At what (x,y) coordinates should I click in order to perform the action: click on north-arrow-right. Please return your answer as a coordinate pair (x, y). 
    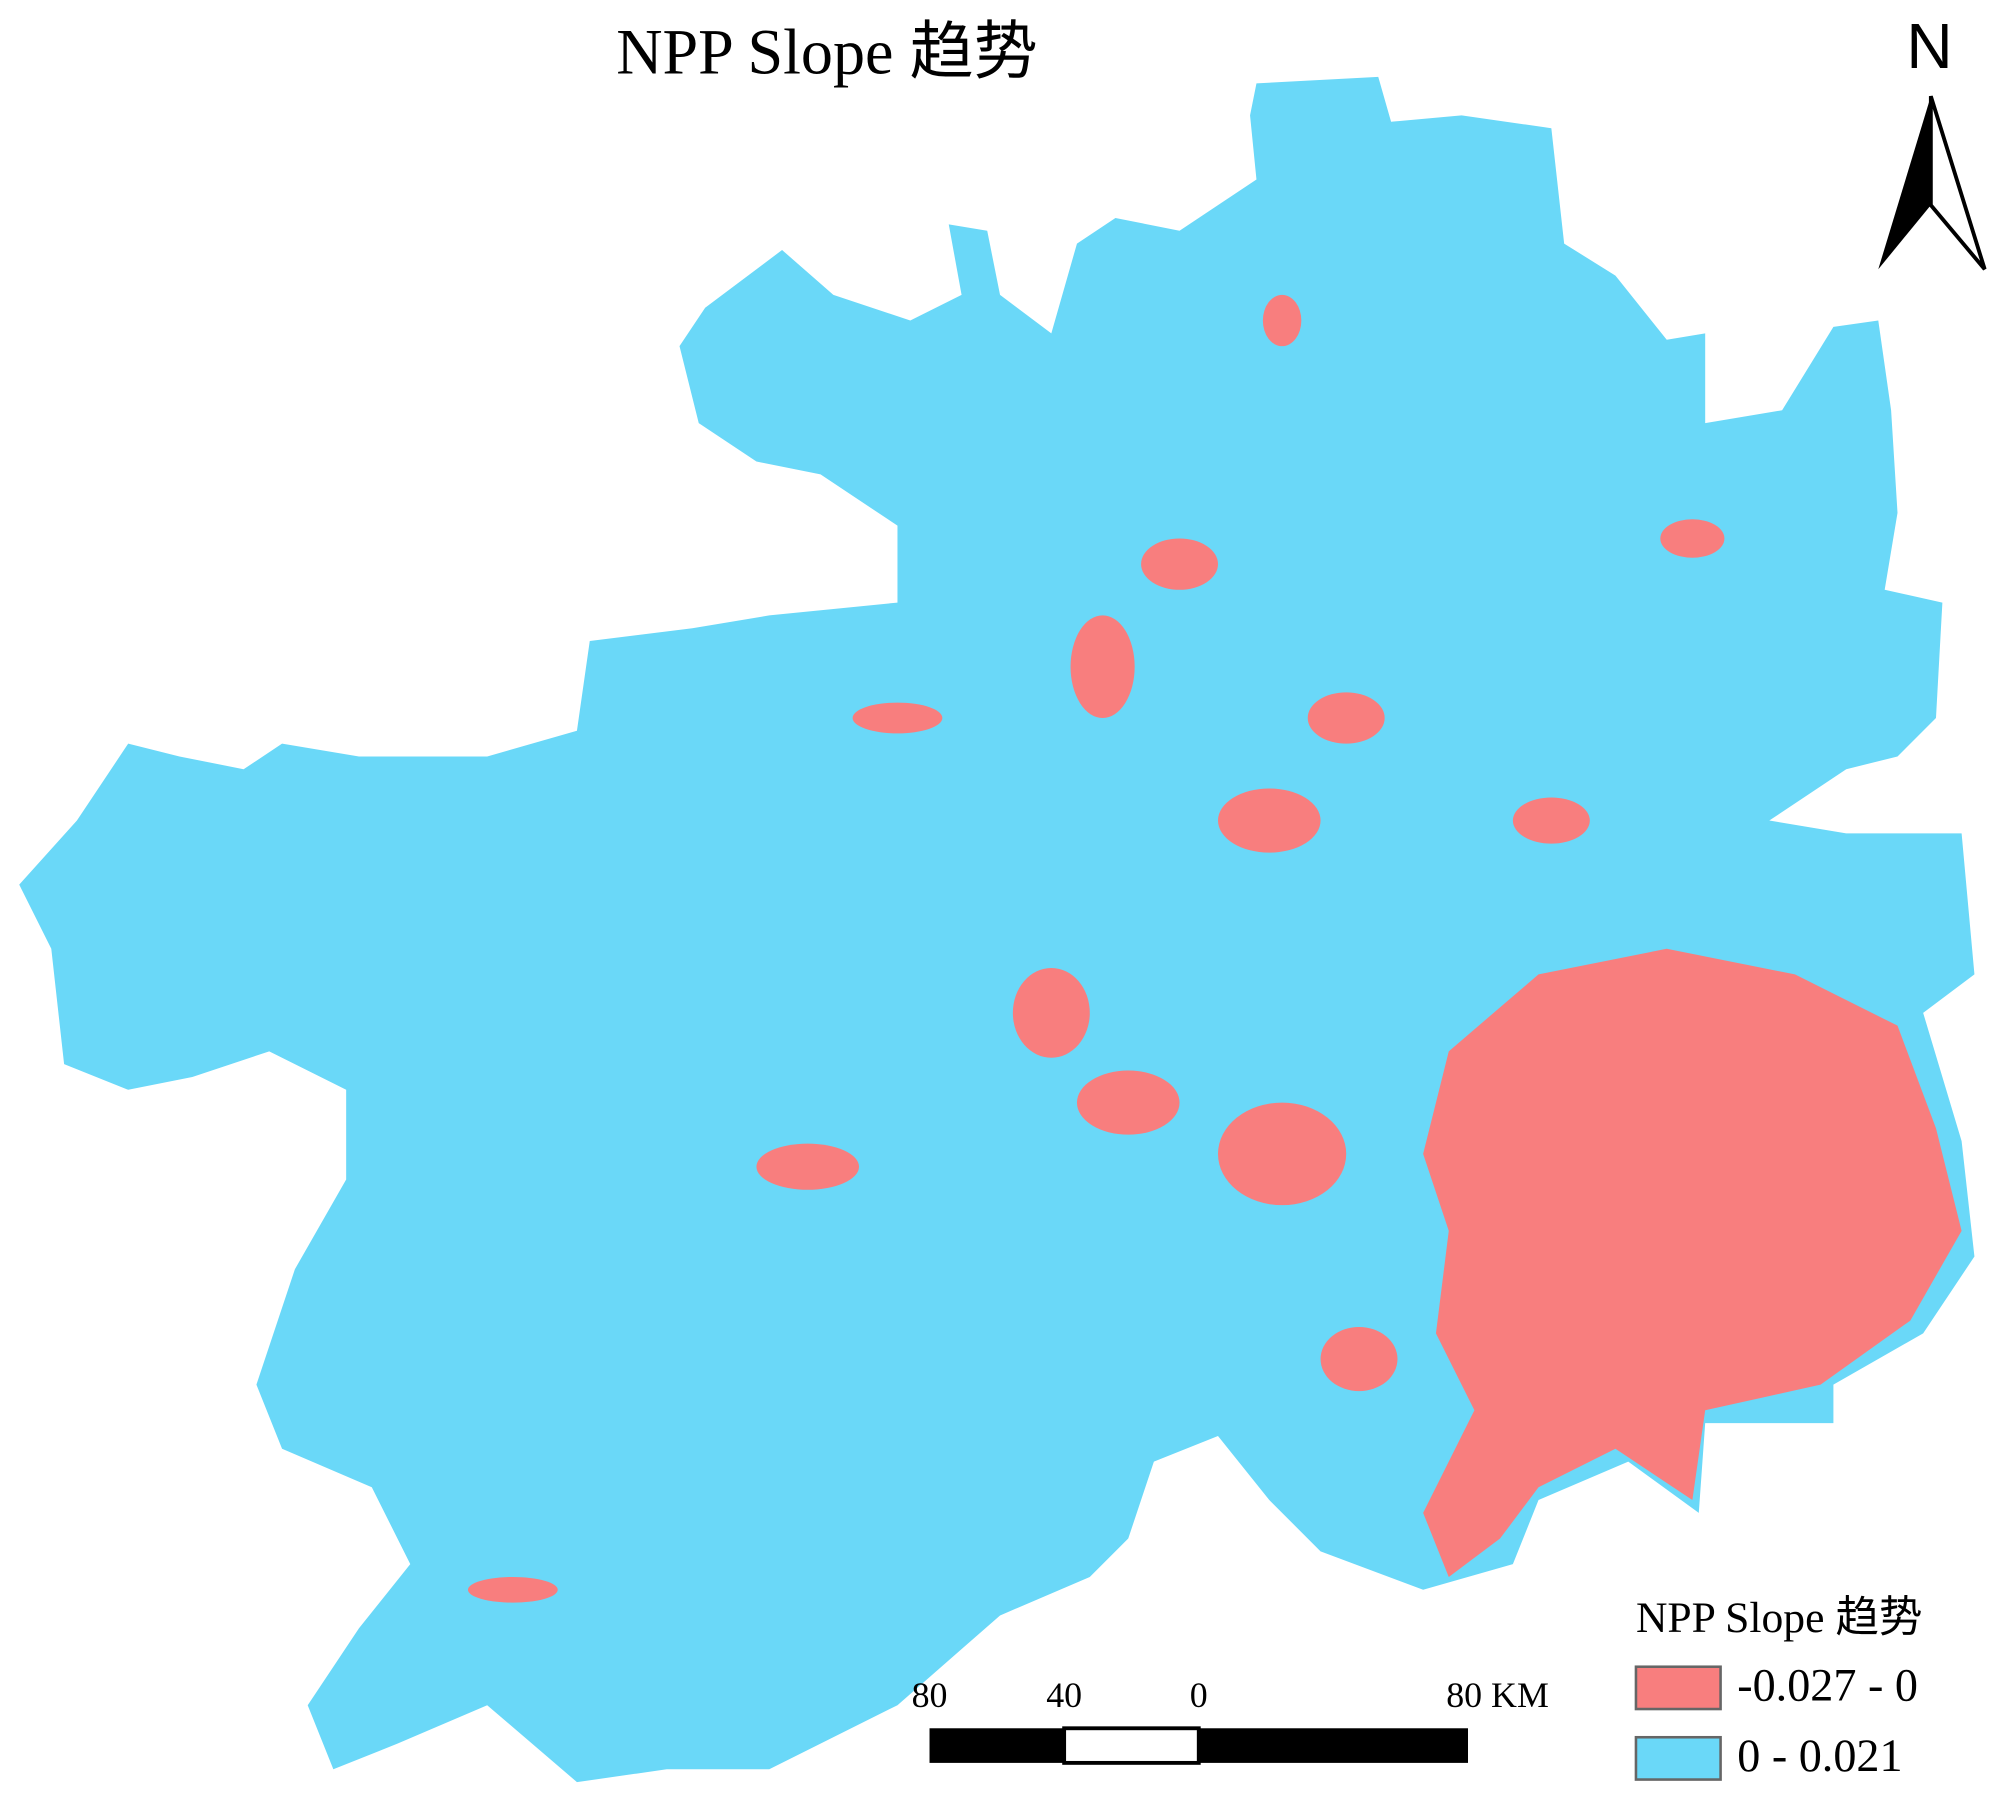
    Looking at the image, I should click on (1957, 183).